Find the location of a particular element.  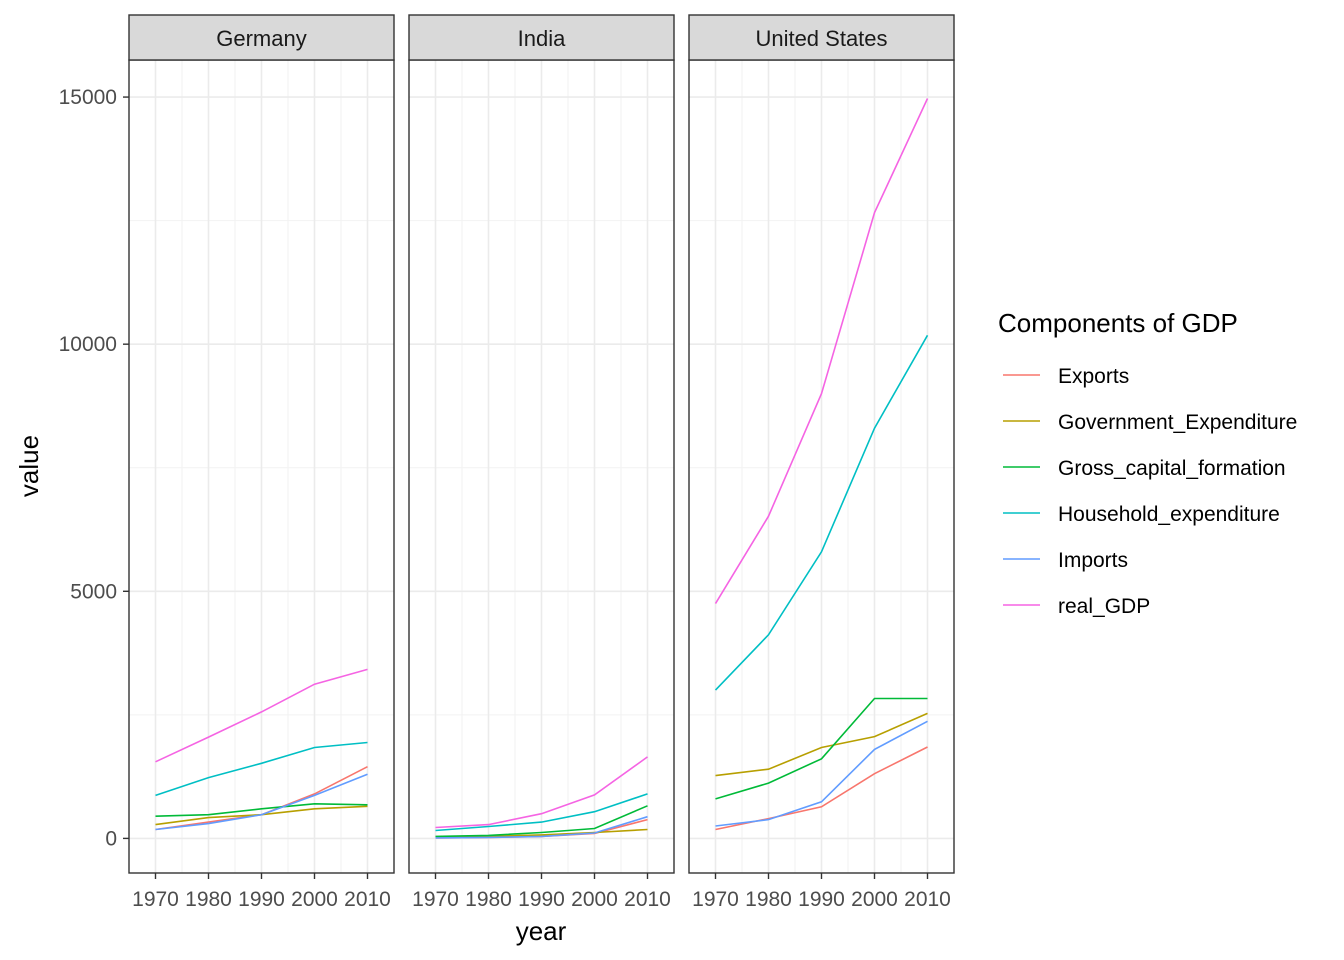

y-tick-label: 15000 is located at coordinates (88, 97).